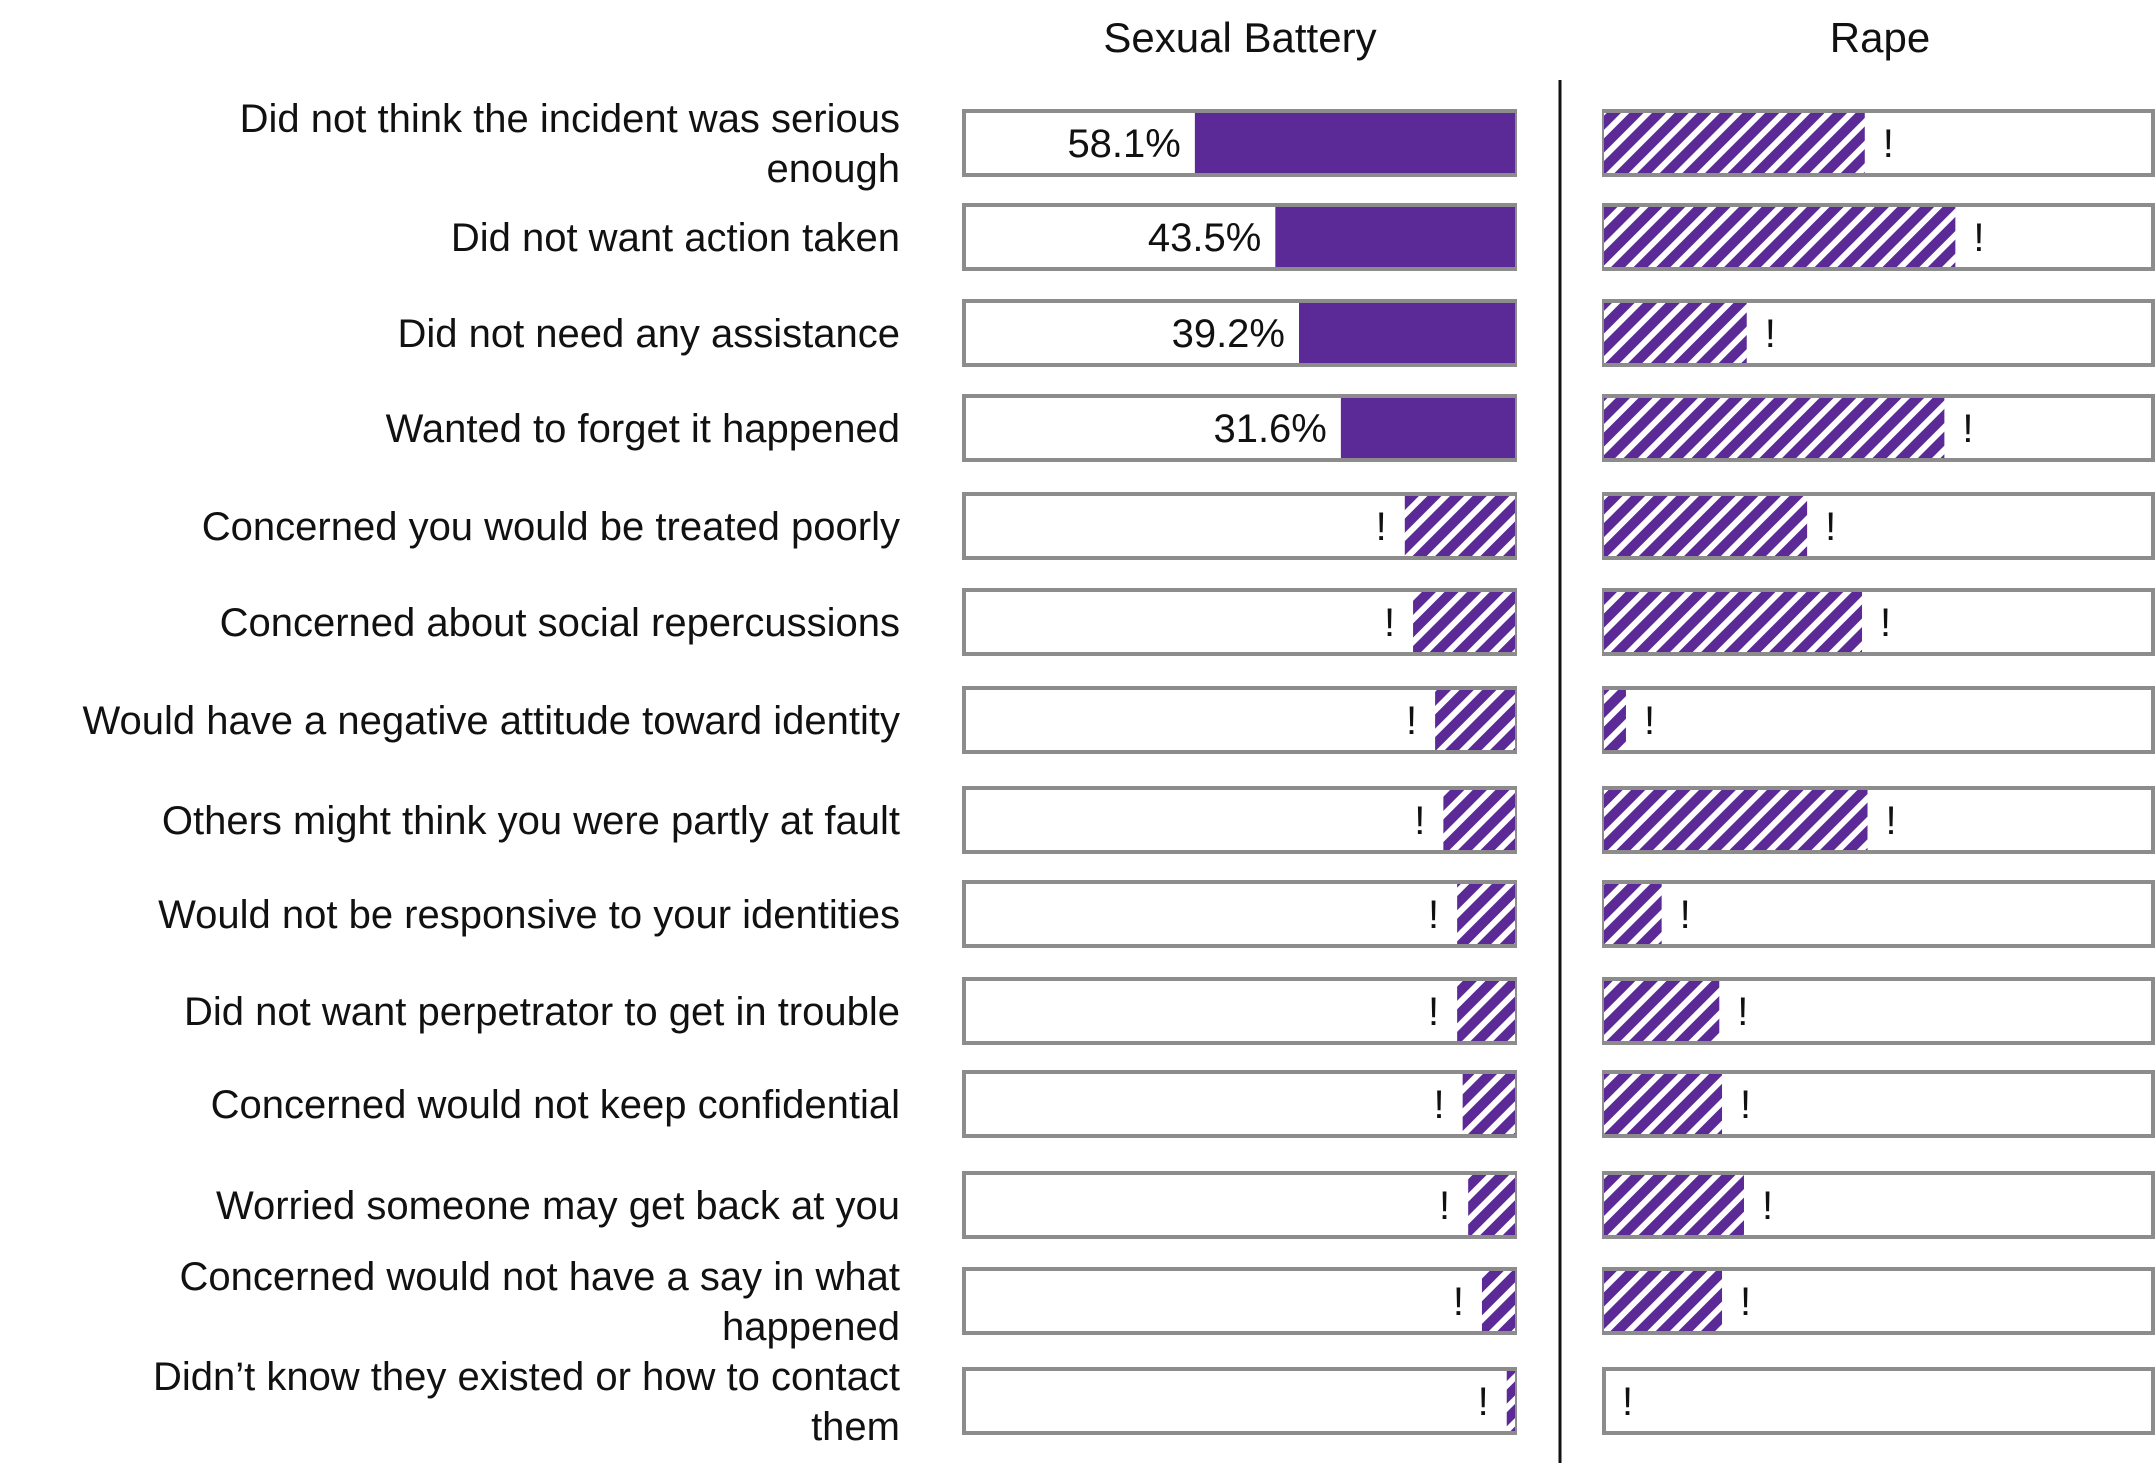  I want to click on data-label: 31.6%, so click(1269, 429).